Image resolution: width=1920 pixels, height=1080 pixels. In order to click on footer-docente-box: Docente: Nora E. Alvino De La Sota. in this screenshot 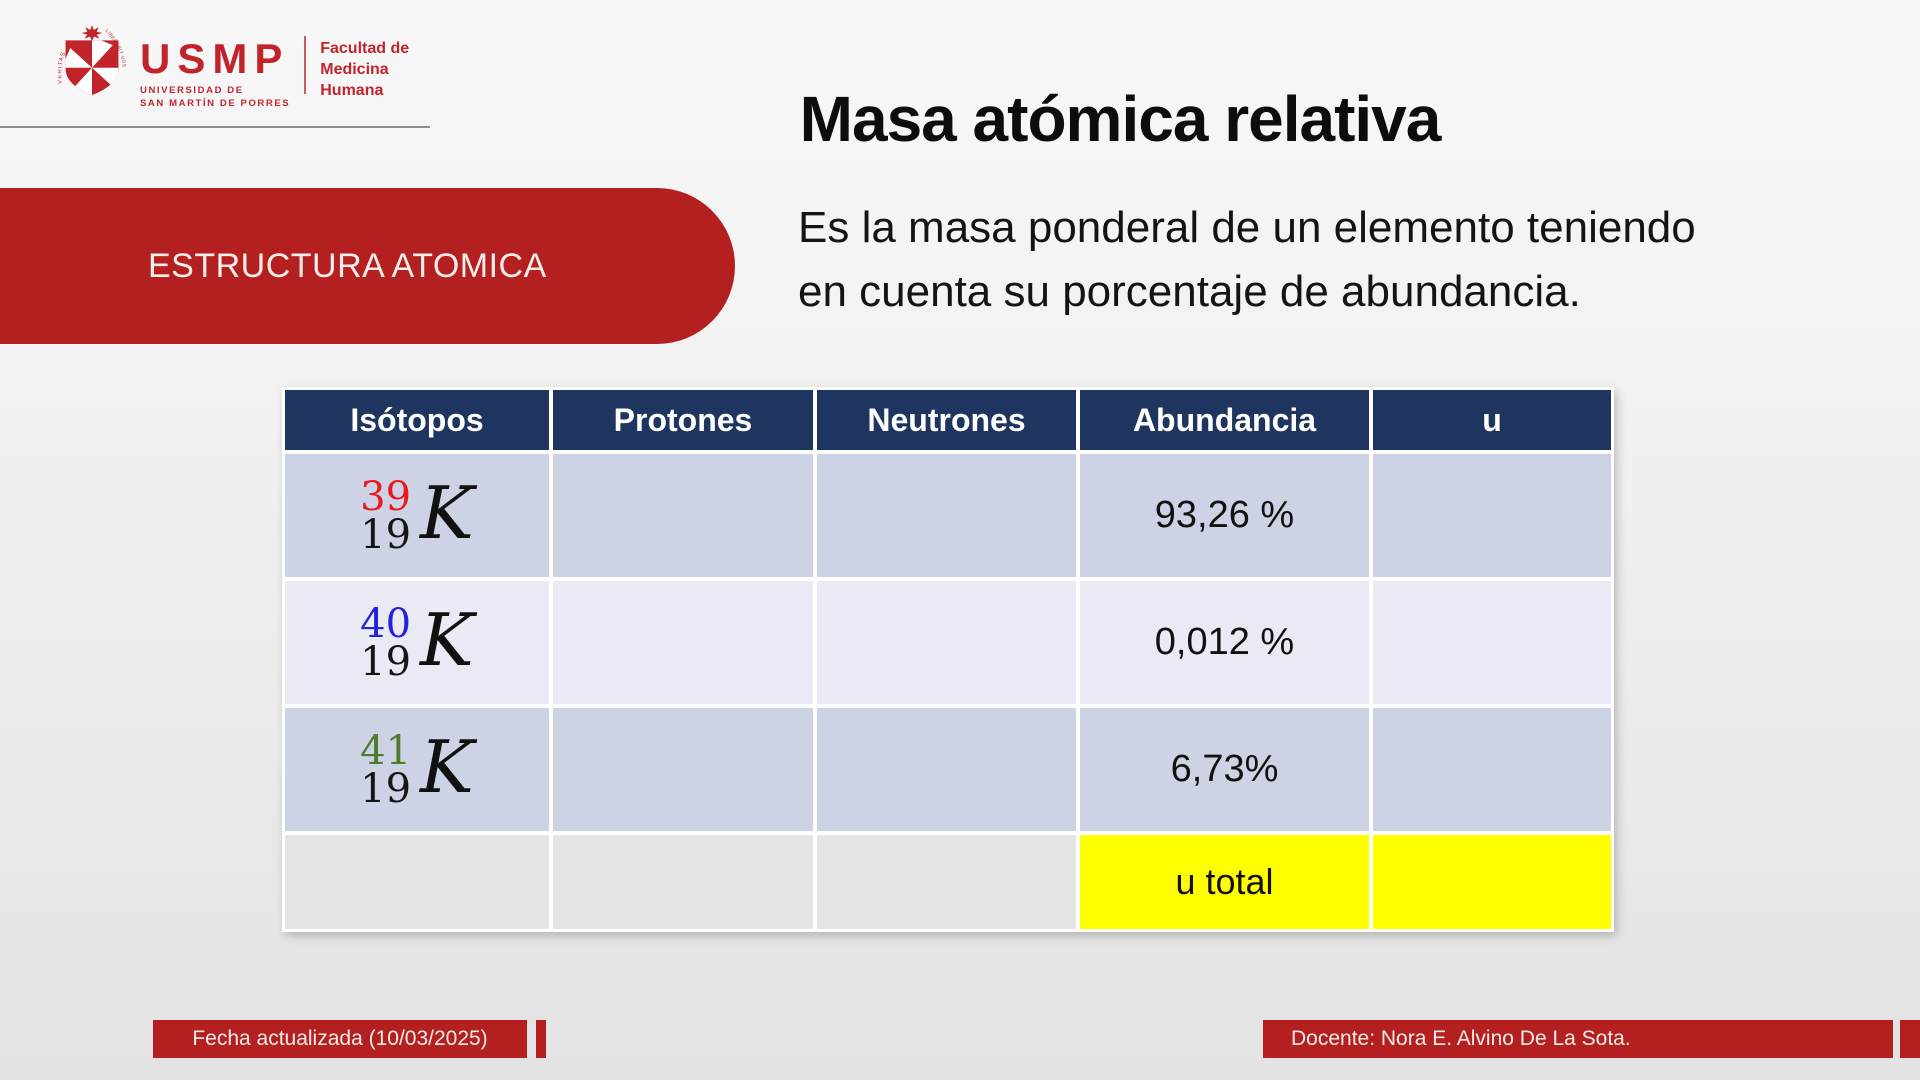, I will do `click(1578, 1039)`.